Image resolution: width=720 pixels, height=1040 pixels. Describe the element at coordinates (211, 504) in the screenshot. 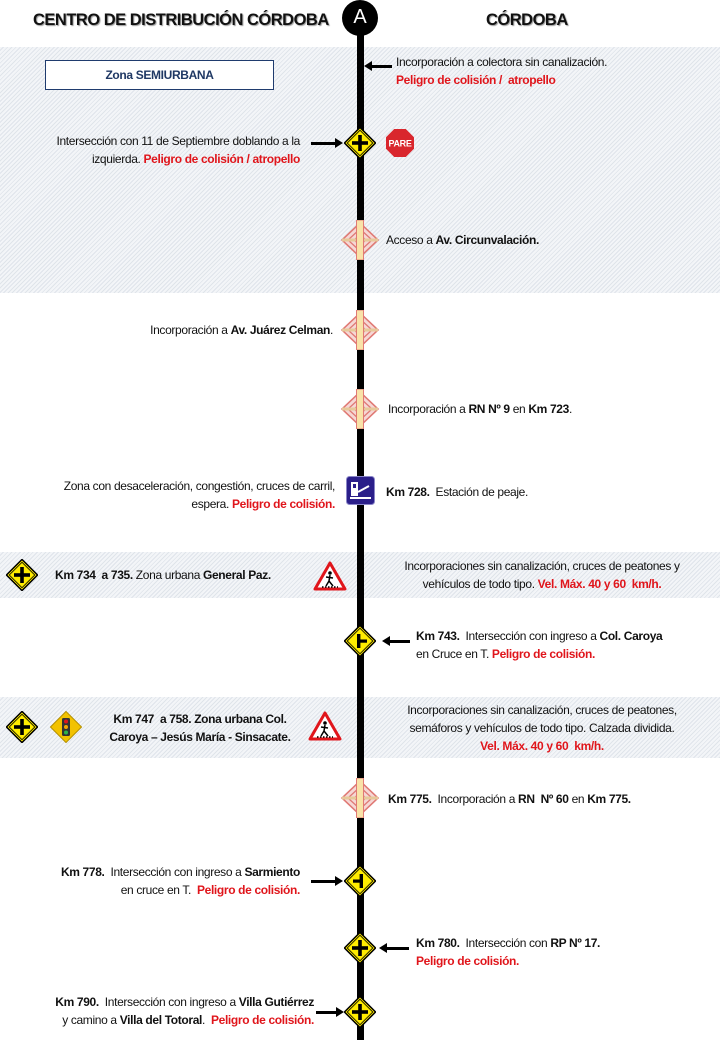

I see `note-text: espera.` at that location.